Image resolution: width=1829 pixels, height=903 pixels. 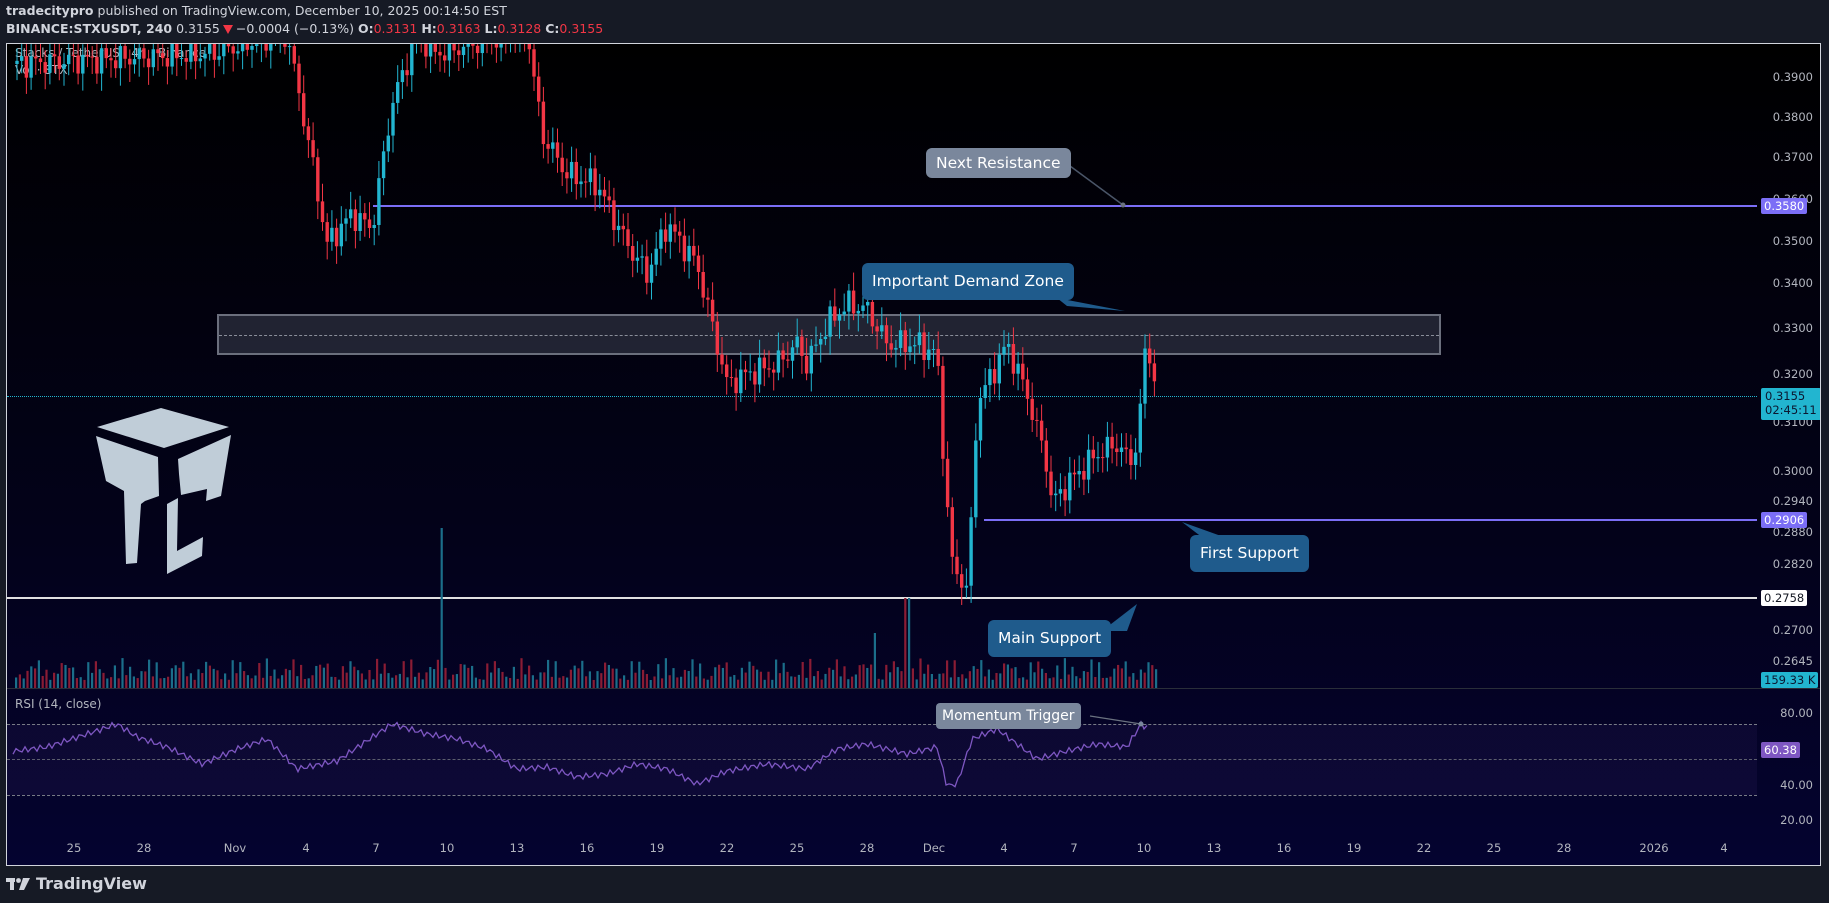 I want to click on callout-next-resistance: Next Resistance, so click(x=998, y=163).